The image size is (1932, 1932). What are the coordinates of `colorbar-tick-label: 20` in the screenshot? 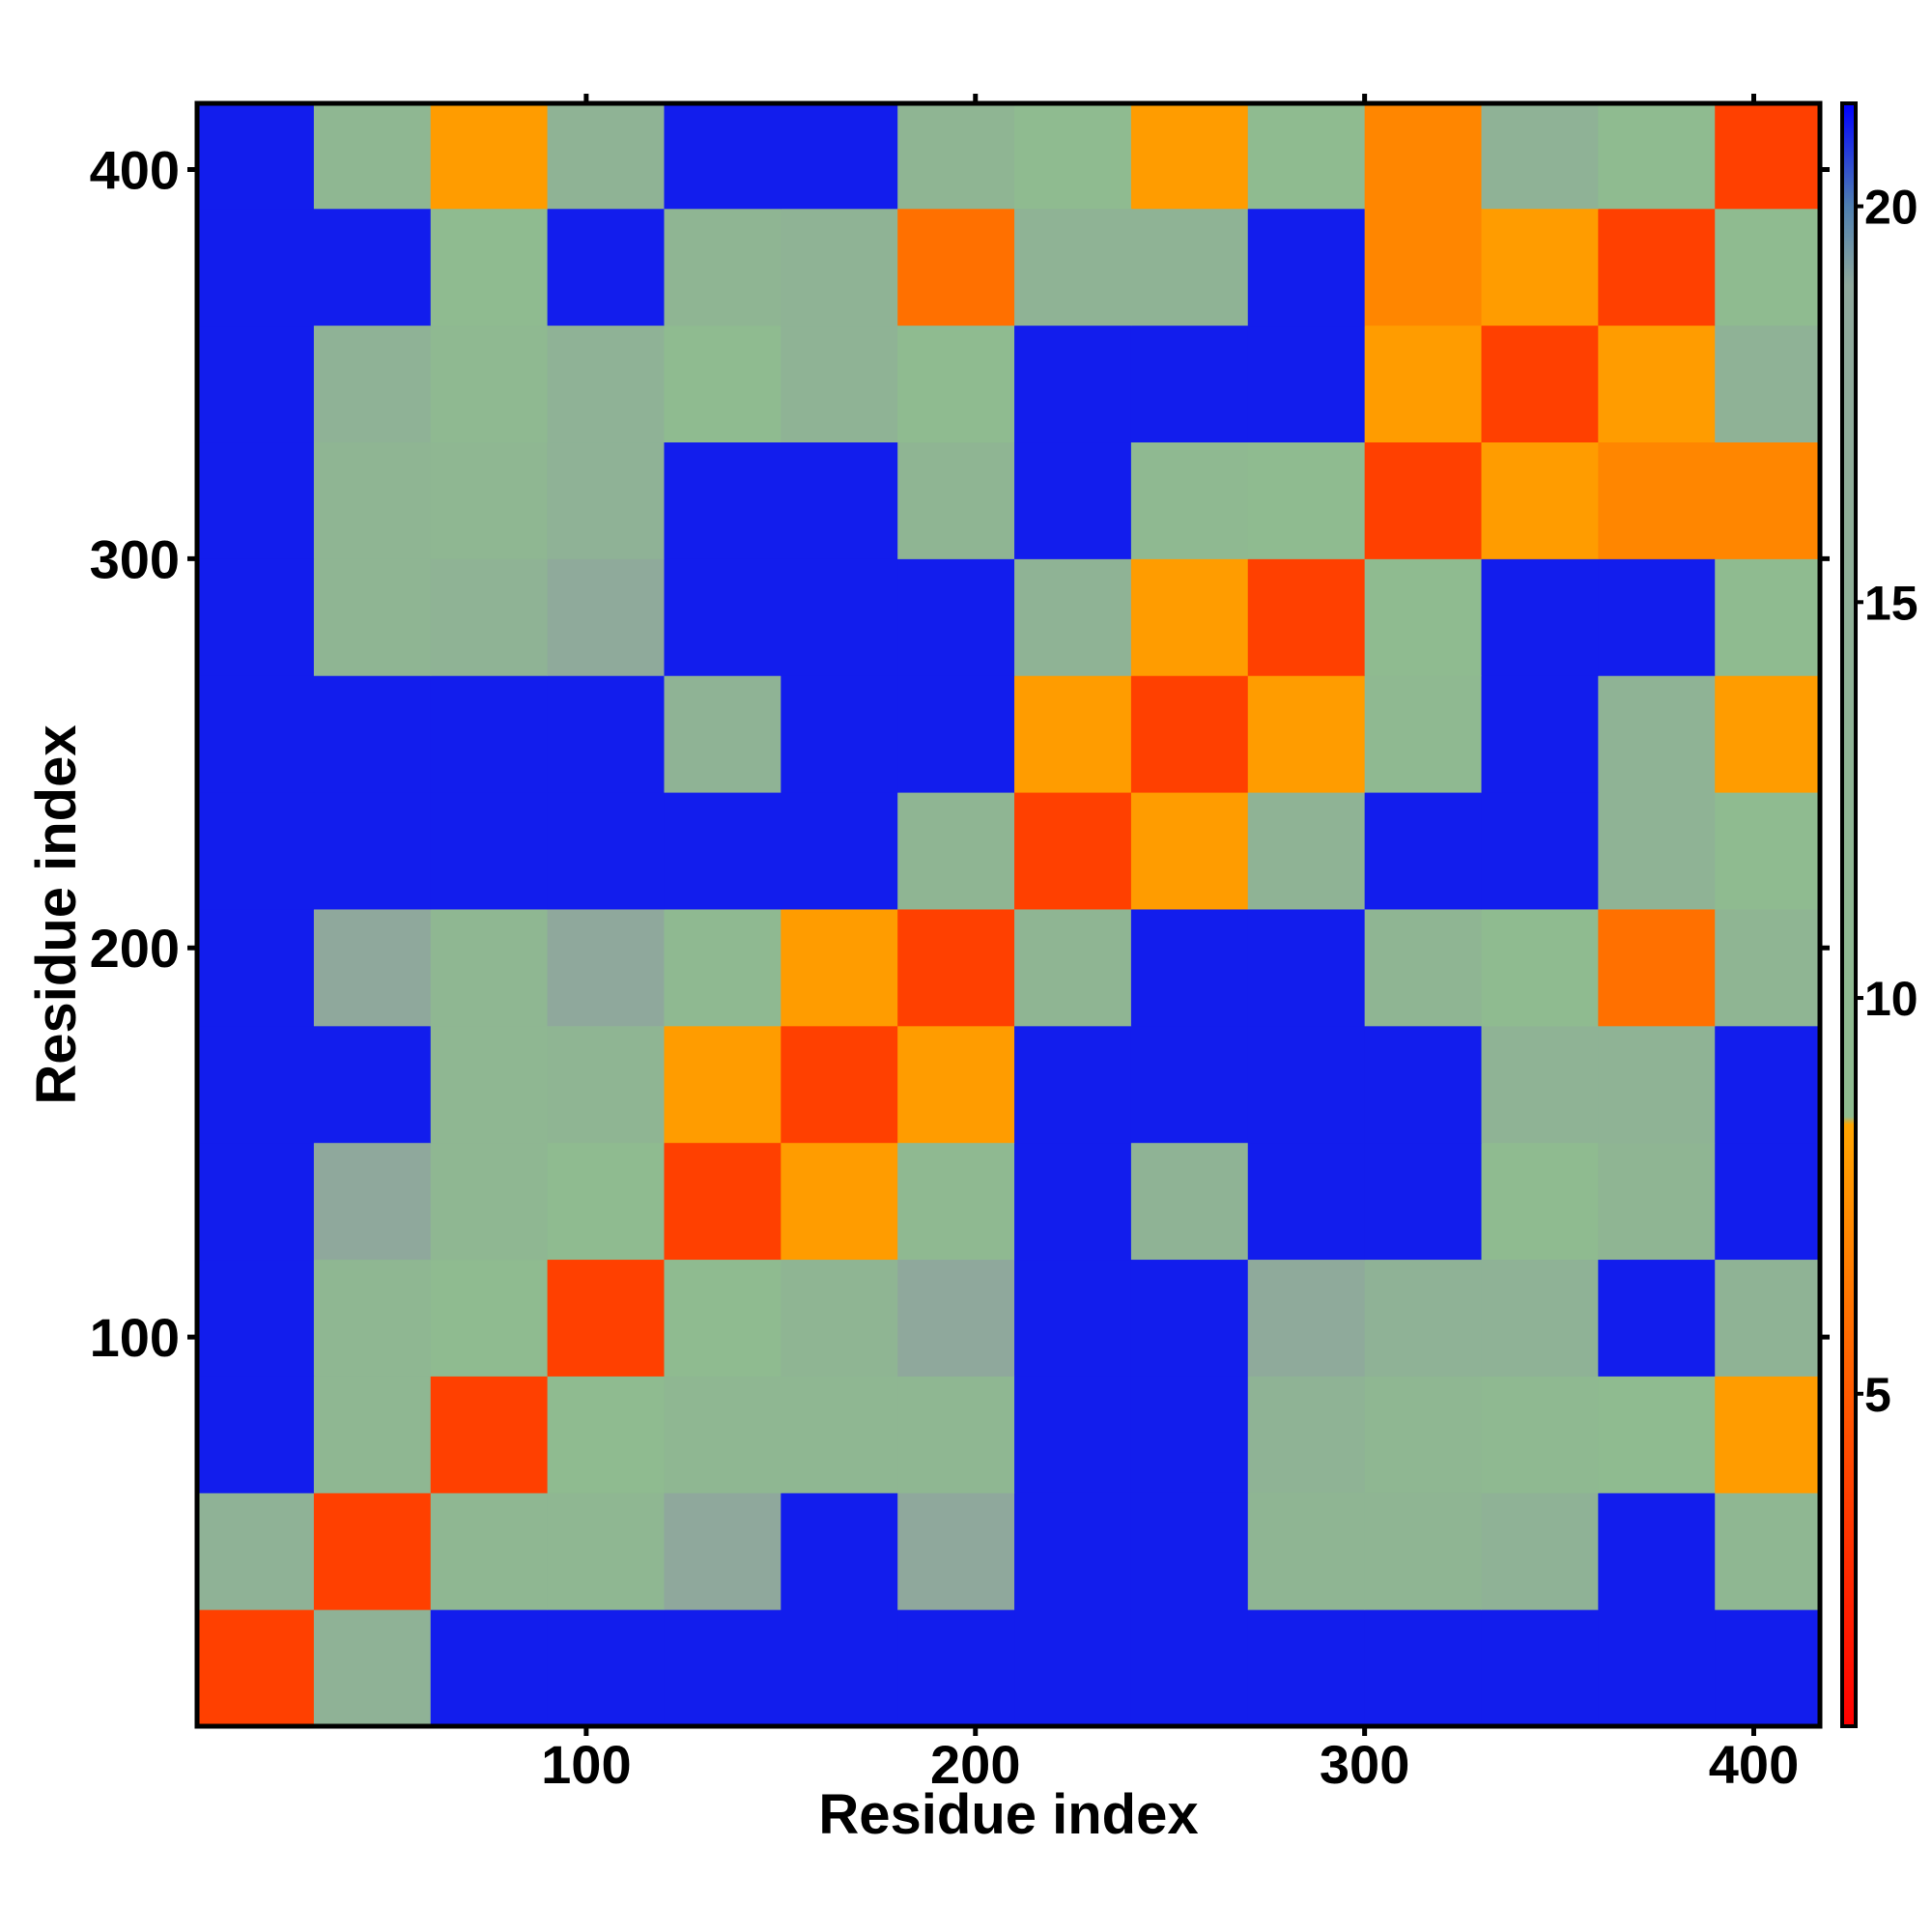 It's located at (1891, 208).